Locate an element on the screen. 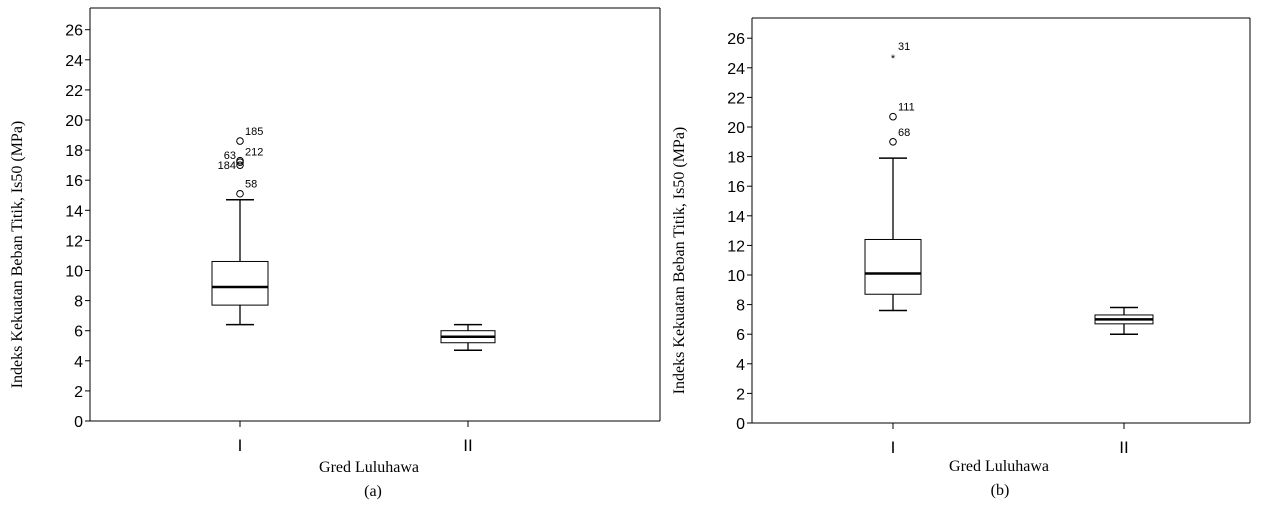  outlier-label: 31 is located at coordinates (904, 47).